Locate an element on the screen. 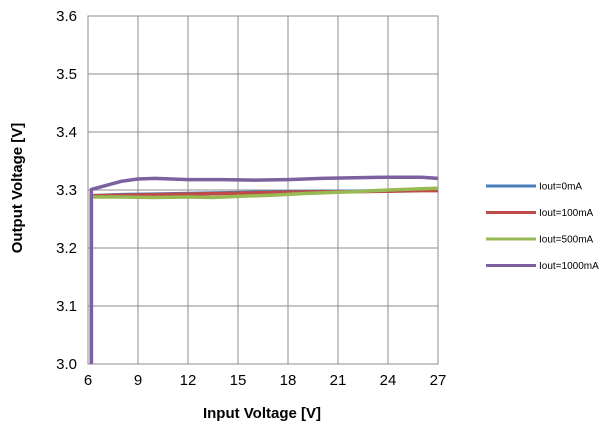  x-tick-label: 24 is located at coordinates (388, 380).